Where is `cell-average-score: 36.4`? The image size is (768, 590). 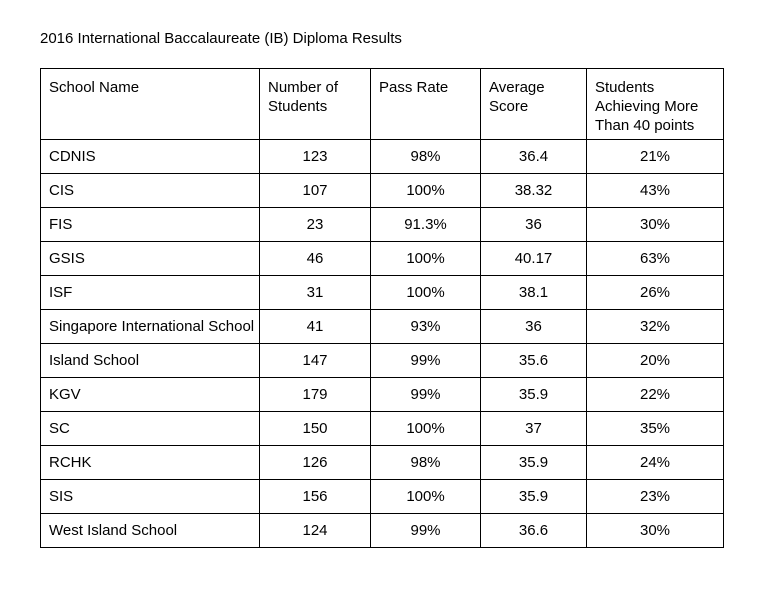
cell-average-score: 36.4 is located at coordinates (533, 156).